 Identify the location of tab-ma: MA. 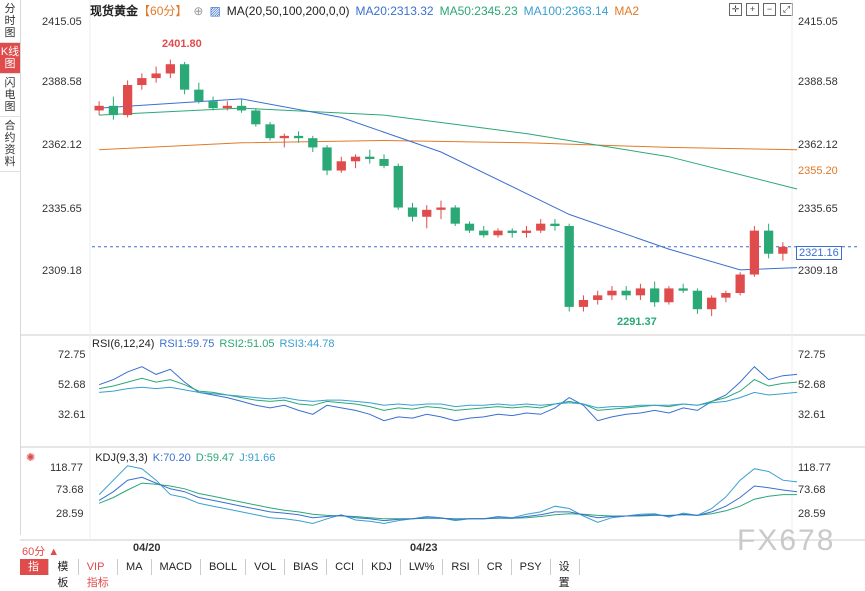
(135, 567).